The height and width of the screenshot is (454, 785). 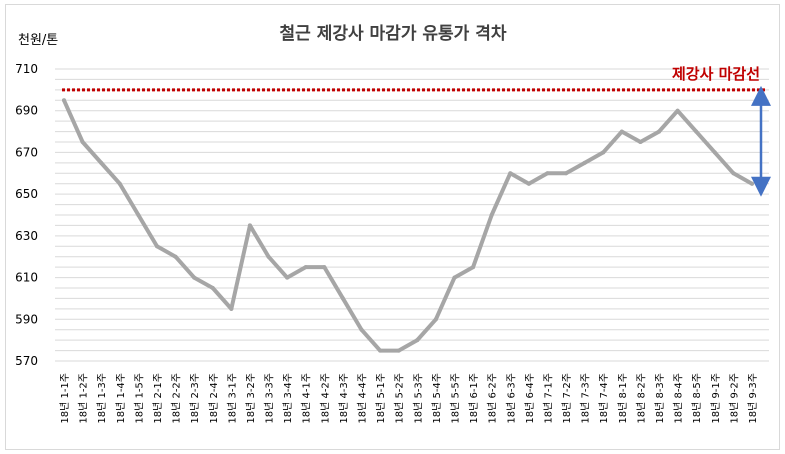 I want to click on x-tick-label: 18년 5-3주, so click(x=418, y=398).